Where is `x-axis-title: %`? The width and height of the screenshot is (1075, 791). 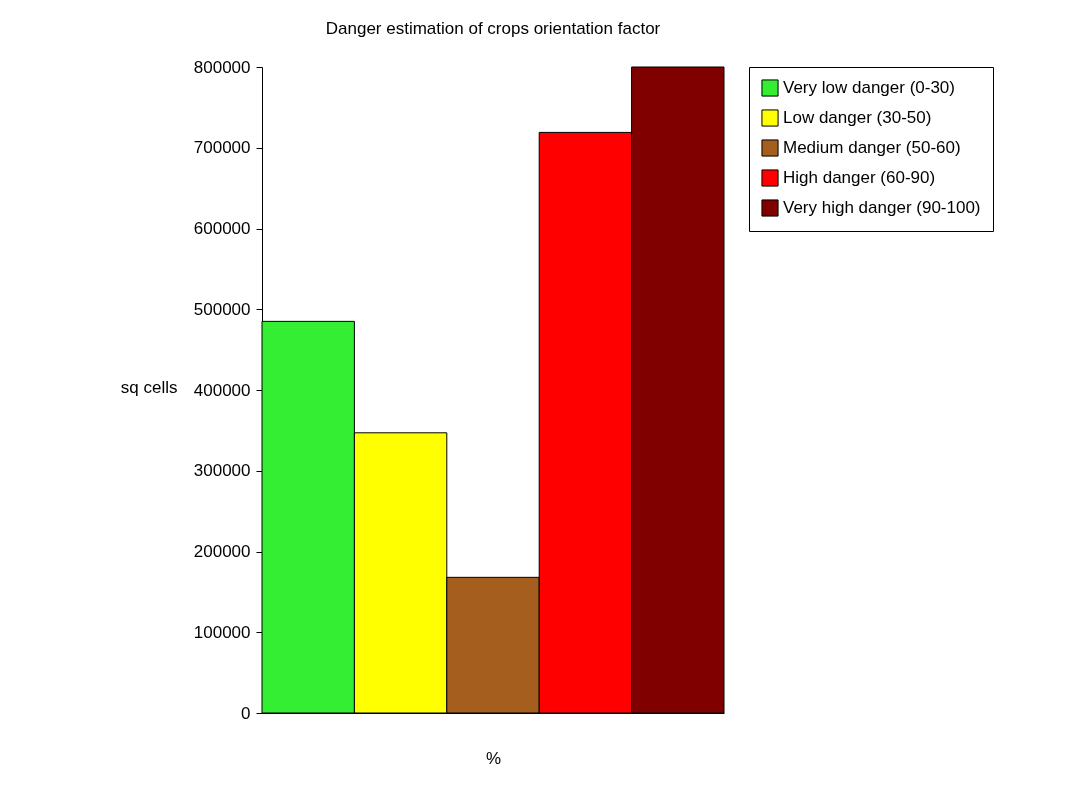
x-axis-title: % is located at coordinates (493, 758).